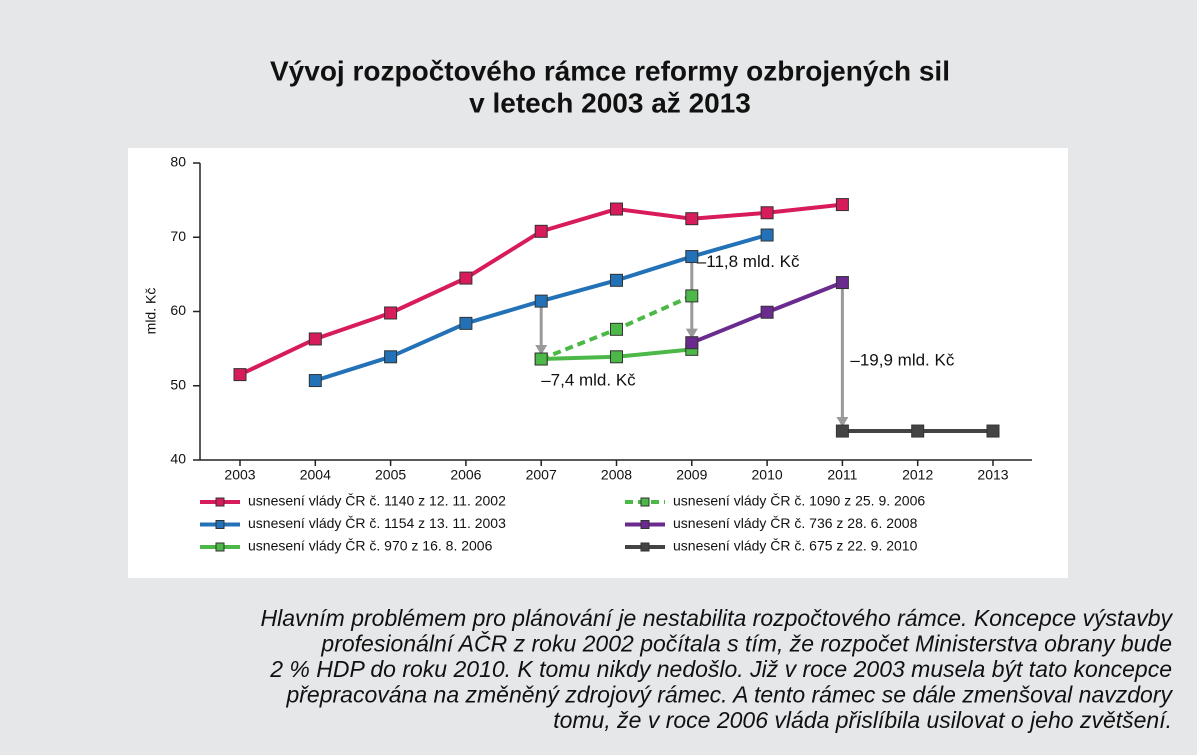 The width and height of the screenshot is (1197, 755). I want to click on x-tick-label: 2004, so click(315, 475).